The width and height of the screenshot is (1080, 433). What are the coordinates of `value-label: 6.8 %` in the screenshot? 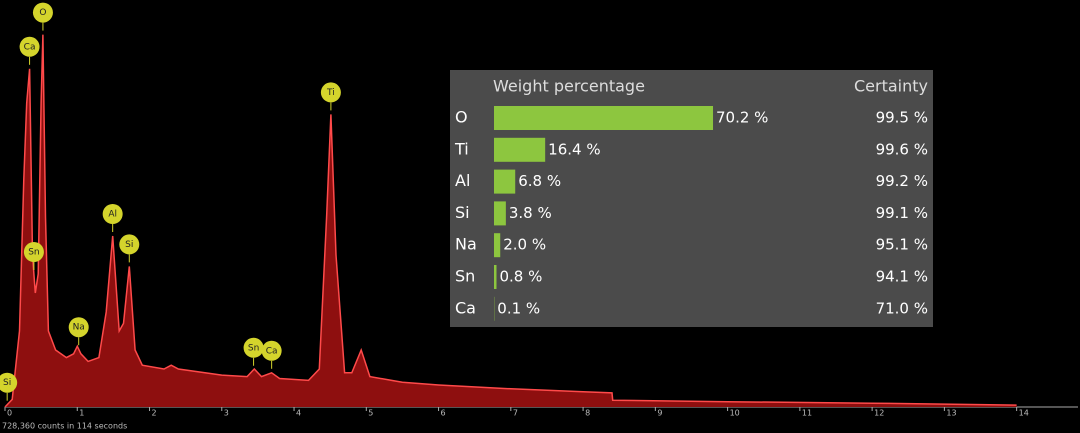 It's located at (539, 181).